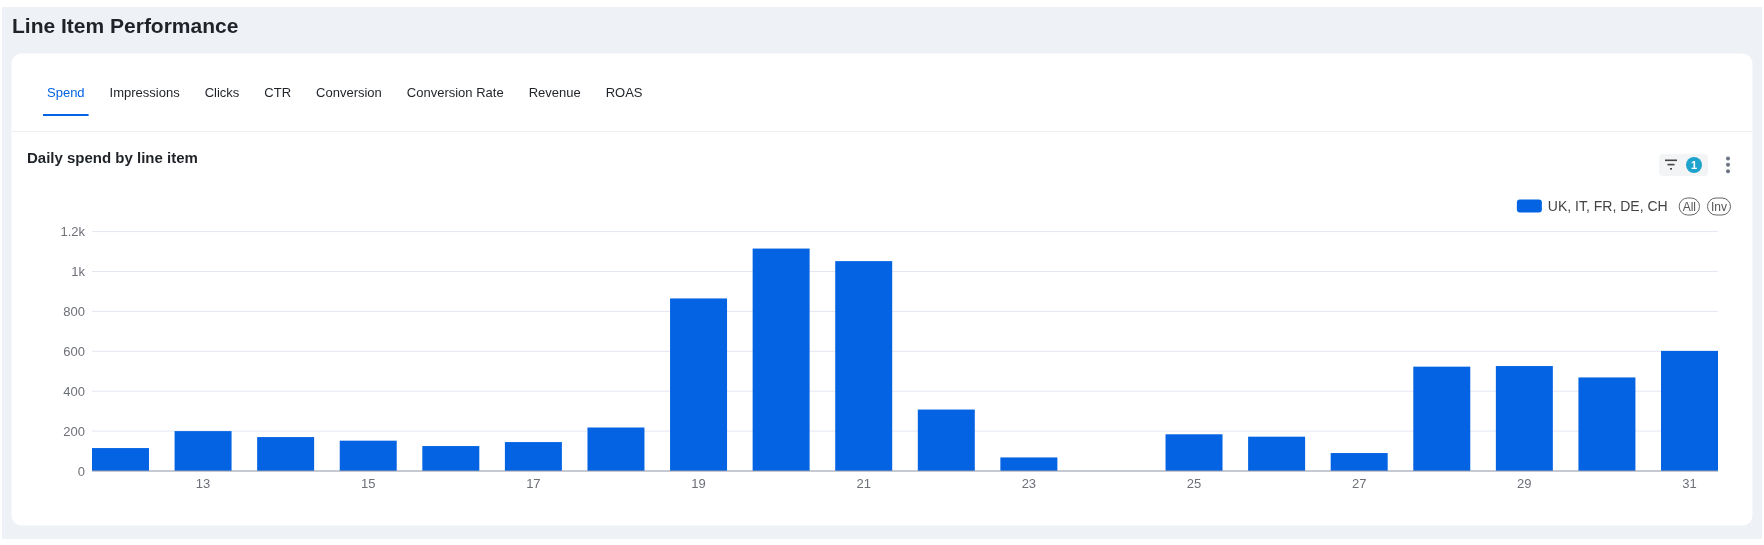  What do you see at coordinates (624, 92) in the screenshot?
I see `text: ROAS` at bounding box center [624, 92].